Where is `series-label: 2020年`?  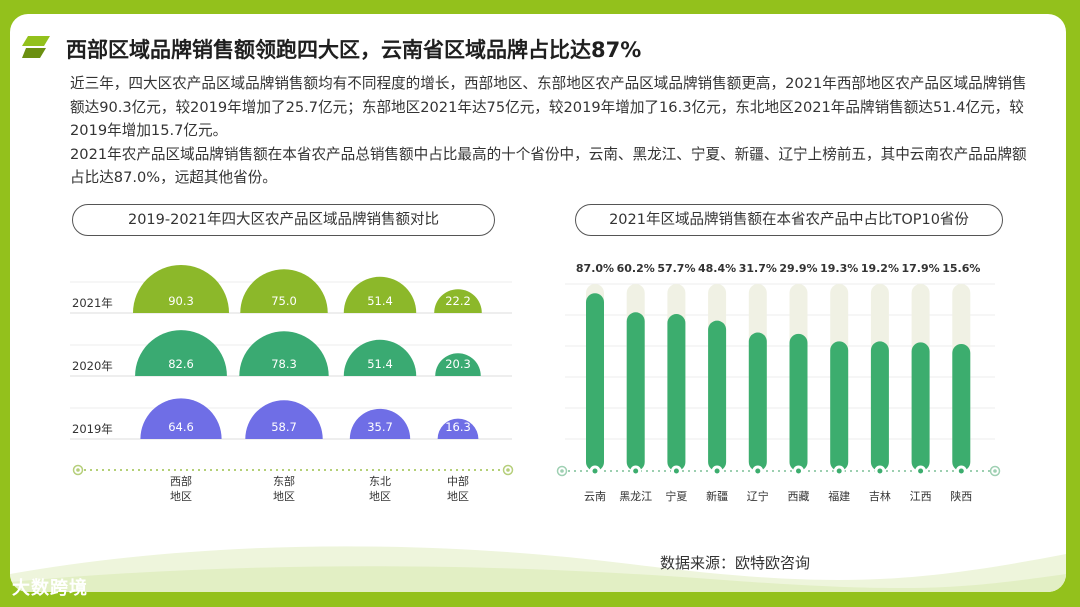
series-label: 2020年 is located at coordinates (92, 366).